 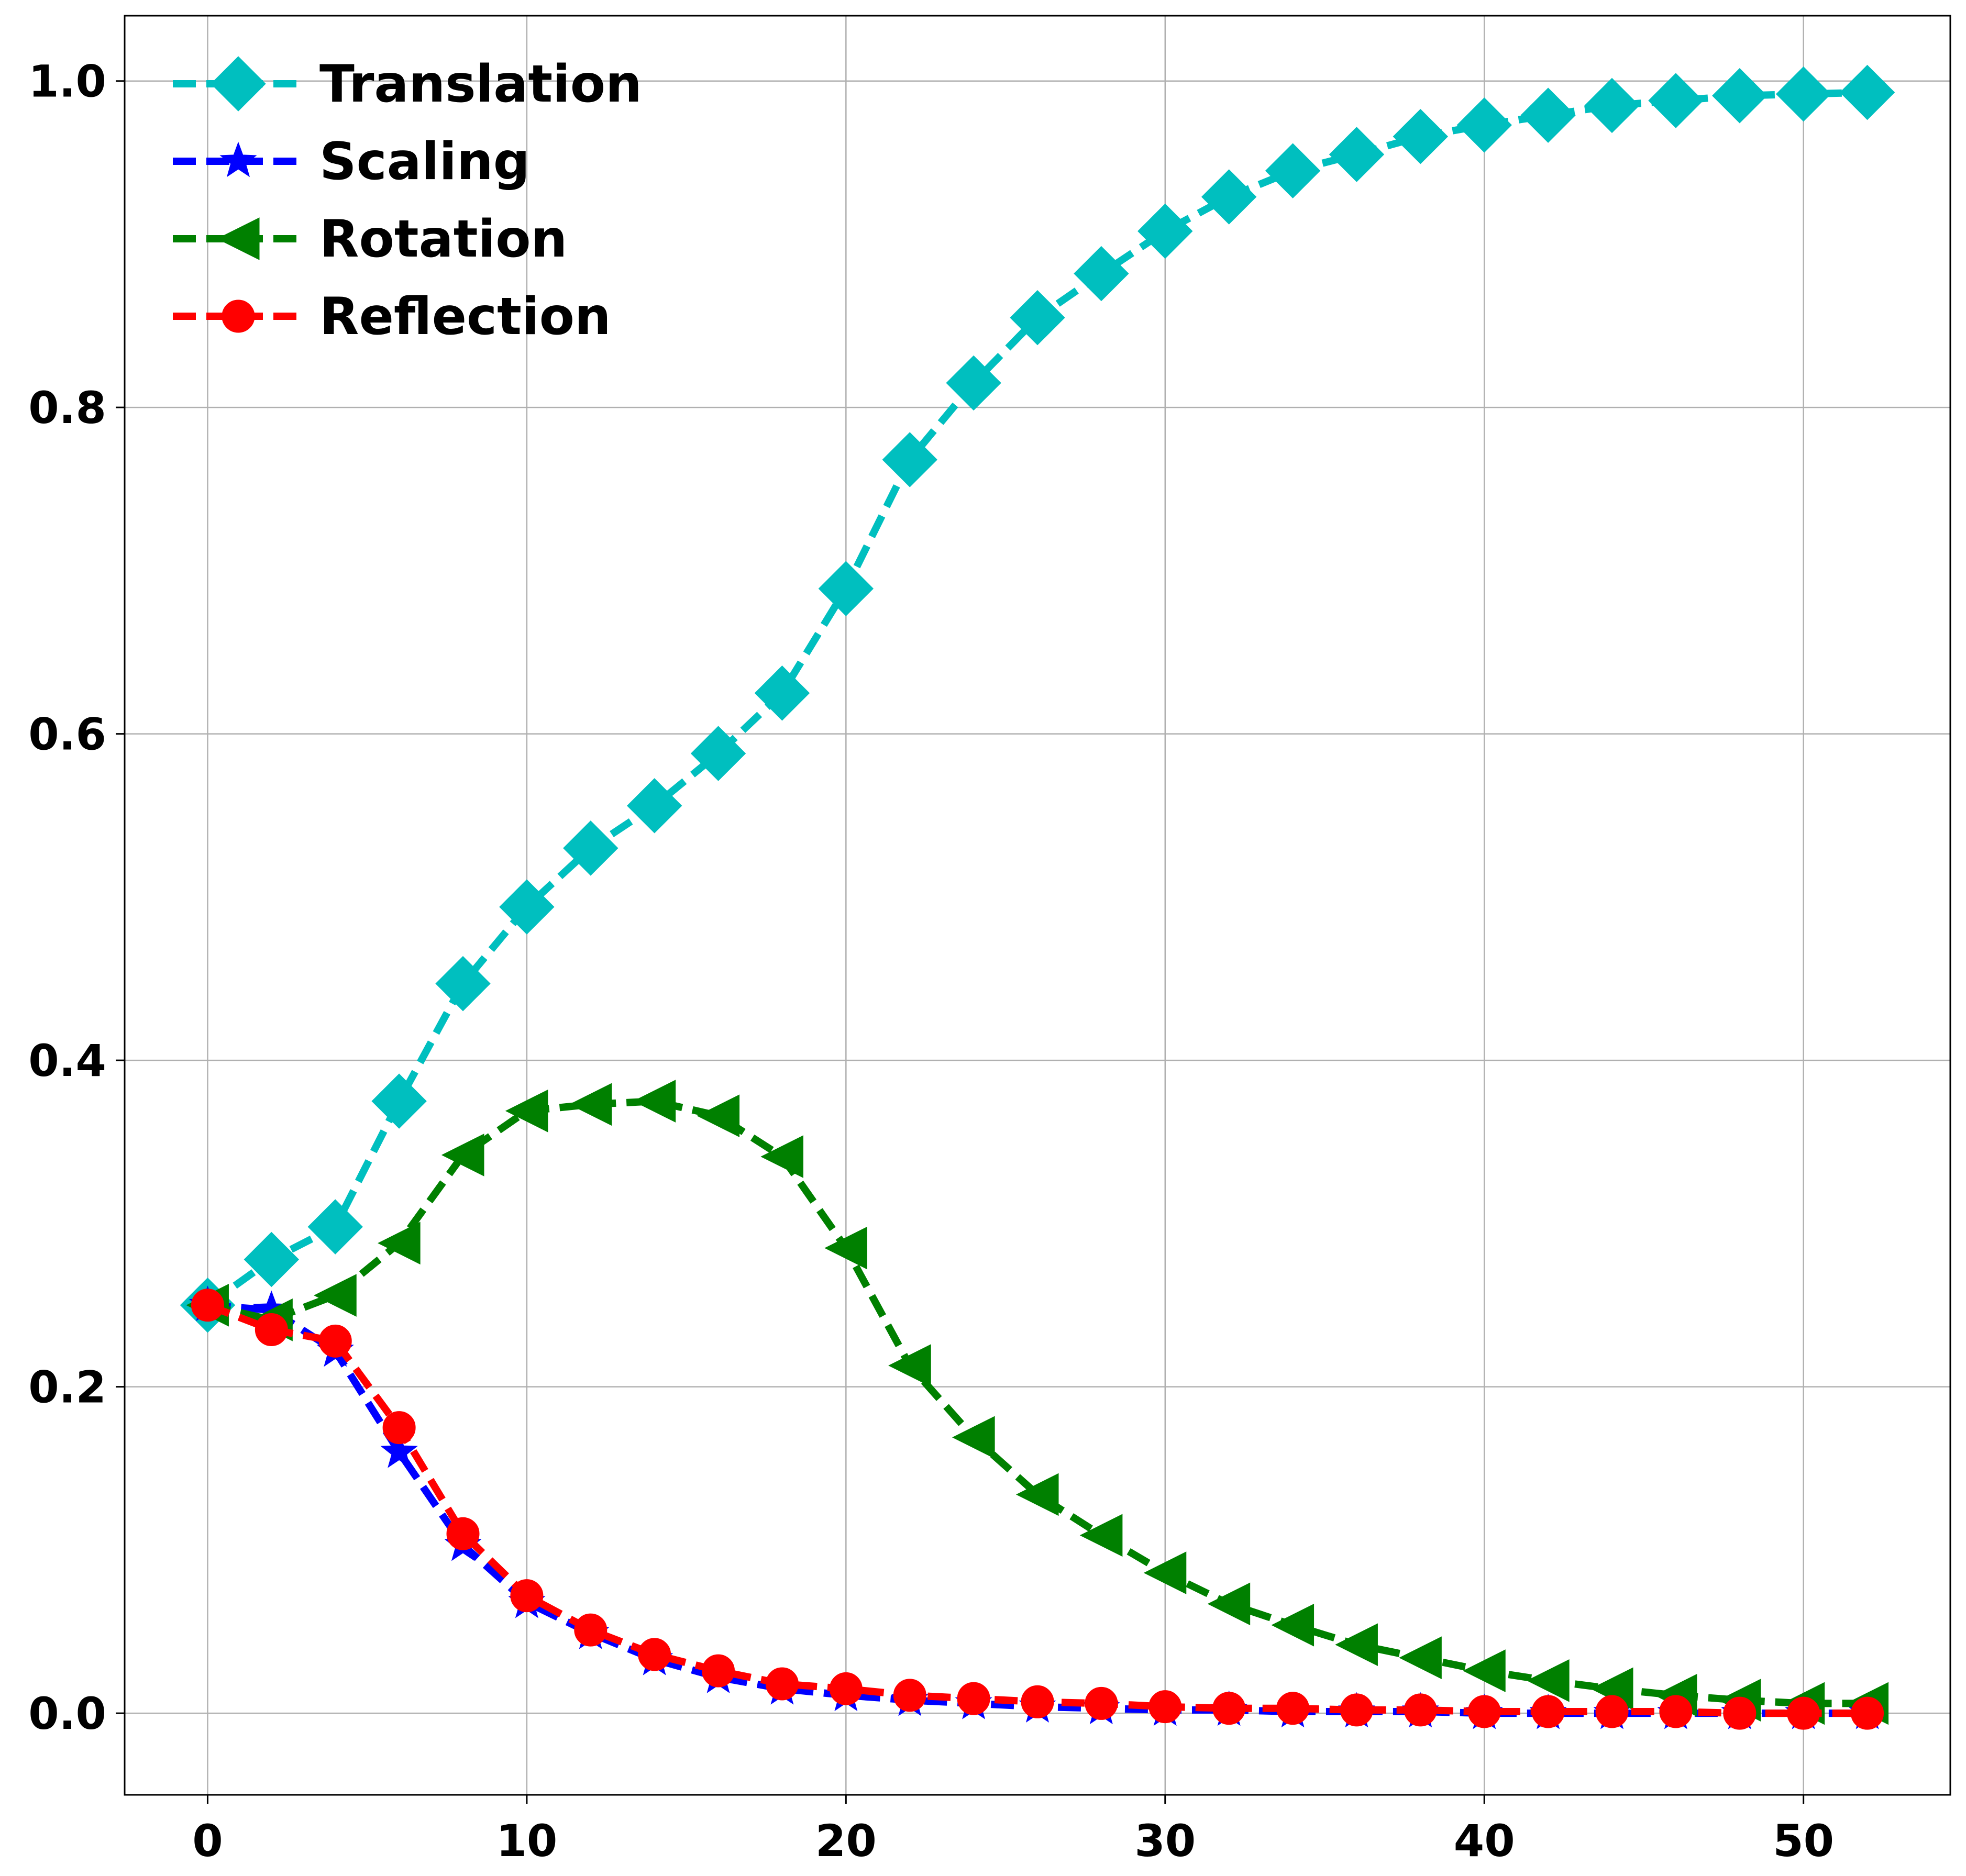 I want to click on legend: Translation Scaling Rotation Reflection, so click(x=408, y=200).